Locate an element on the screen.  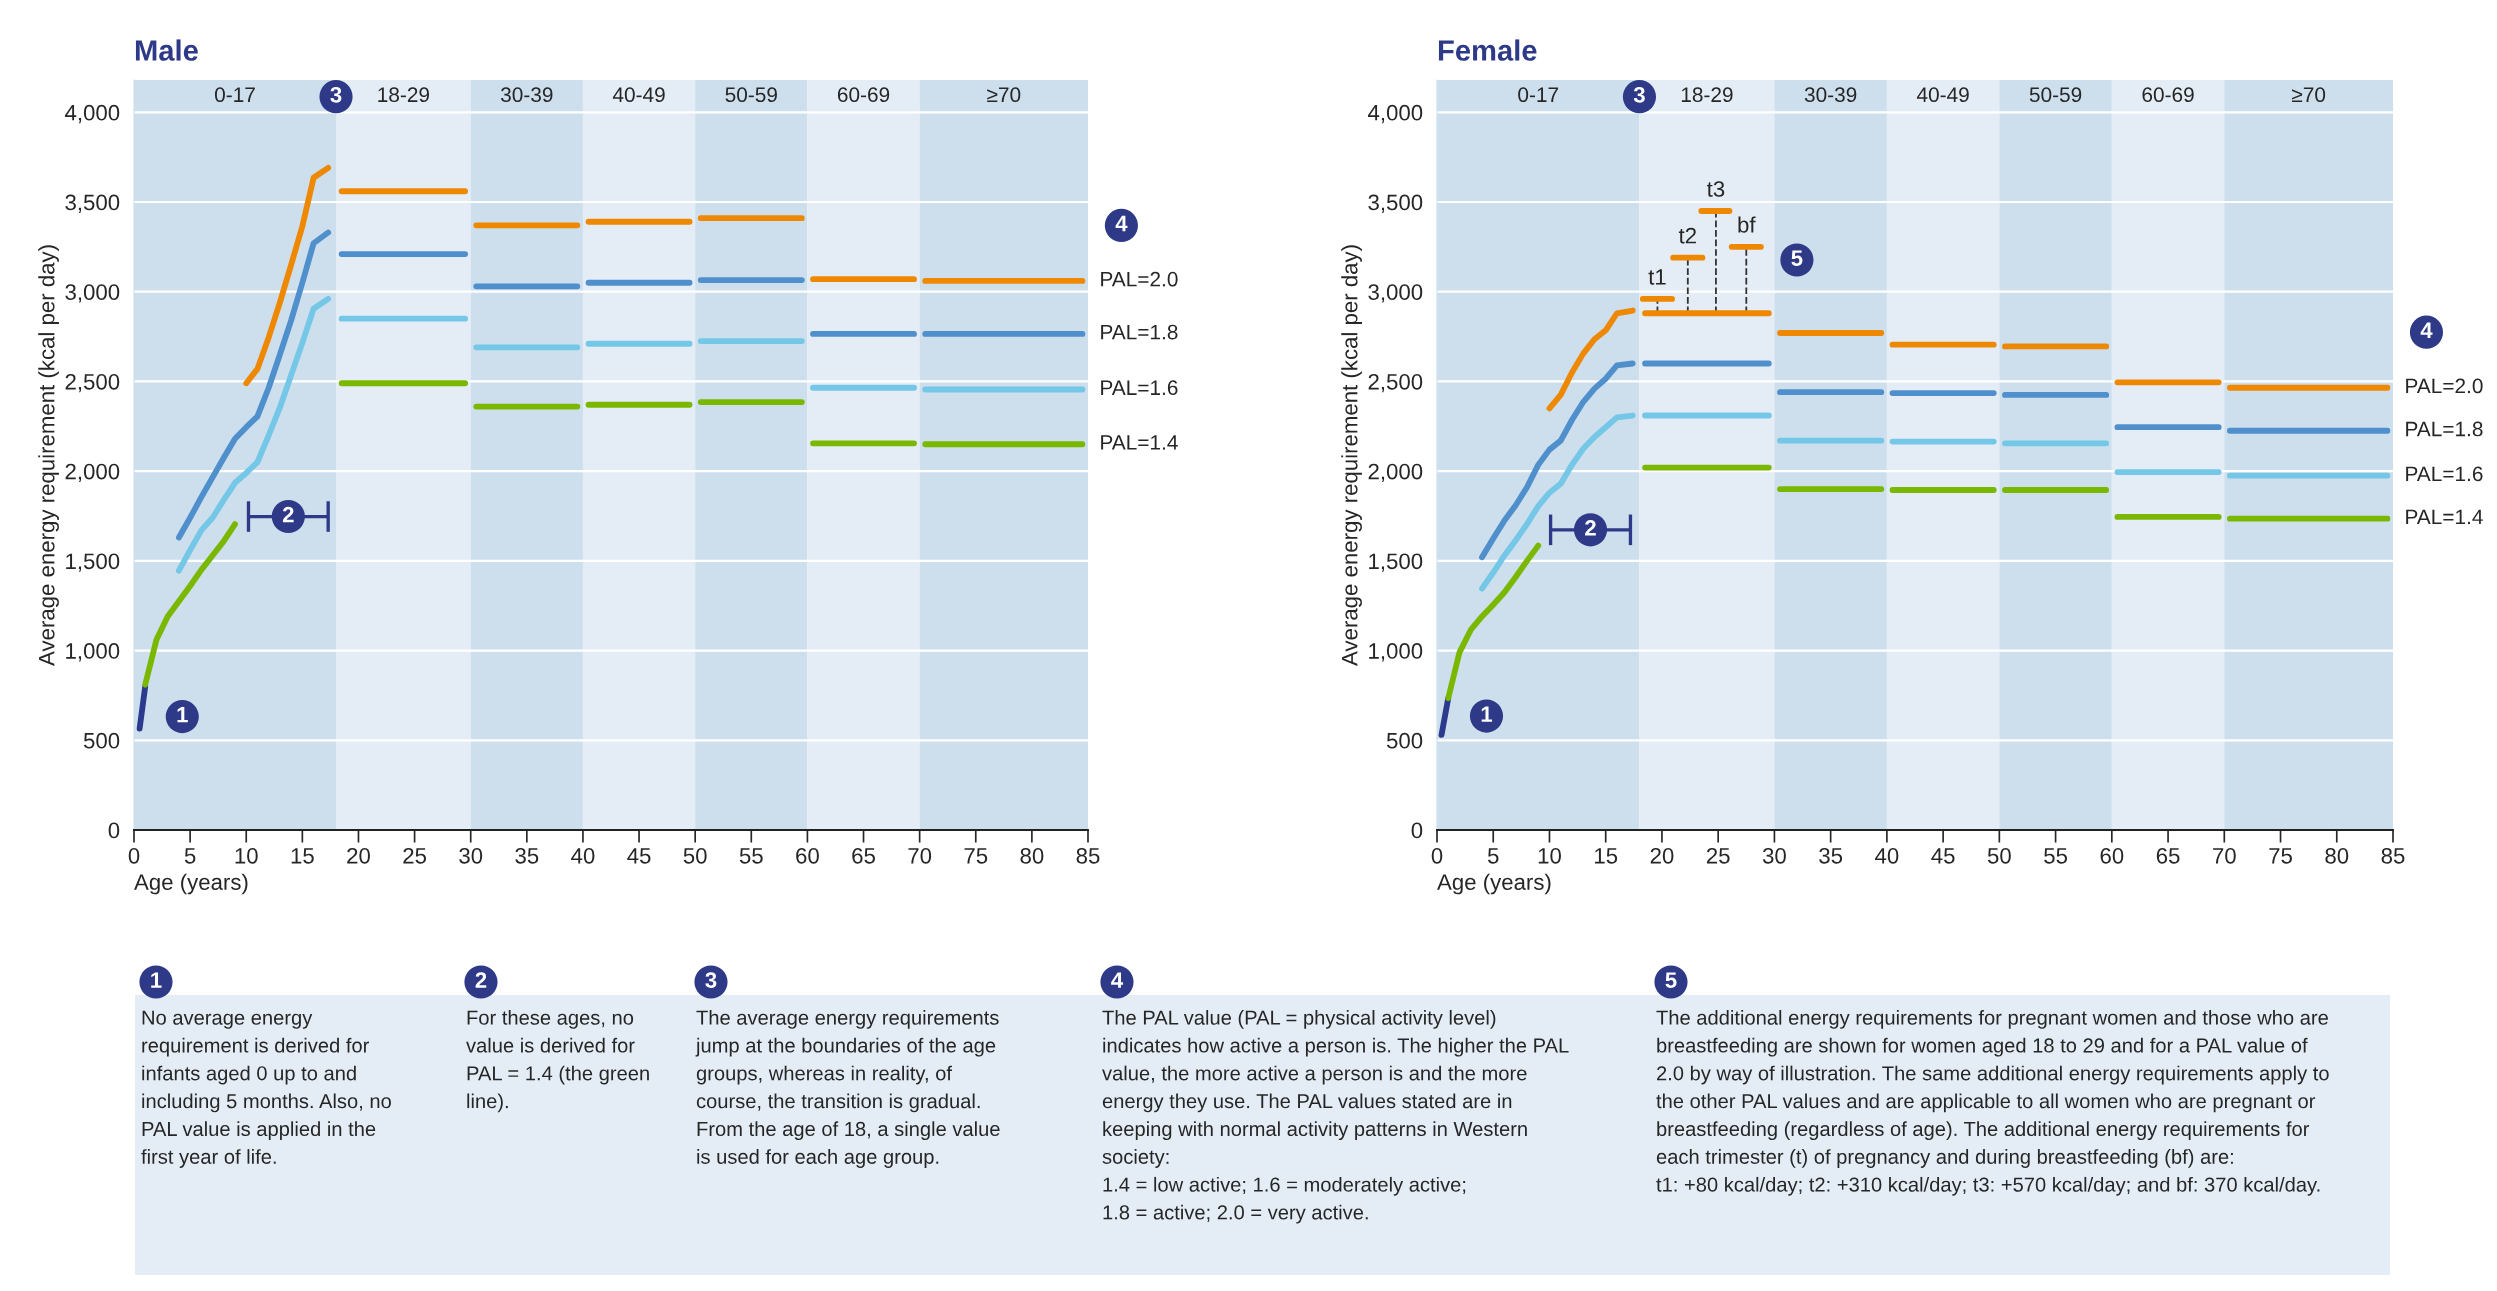
chart-title: Female is located at coordinates (1487, 50).